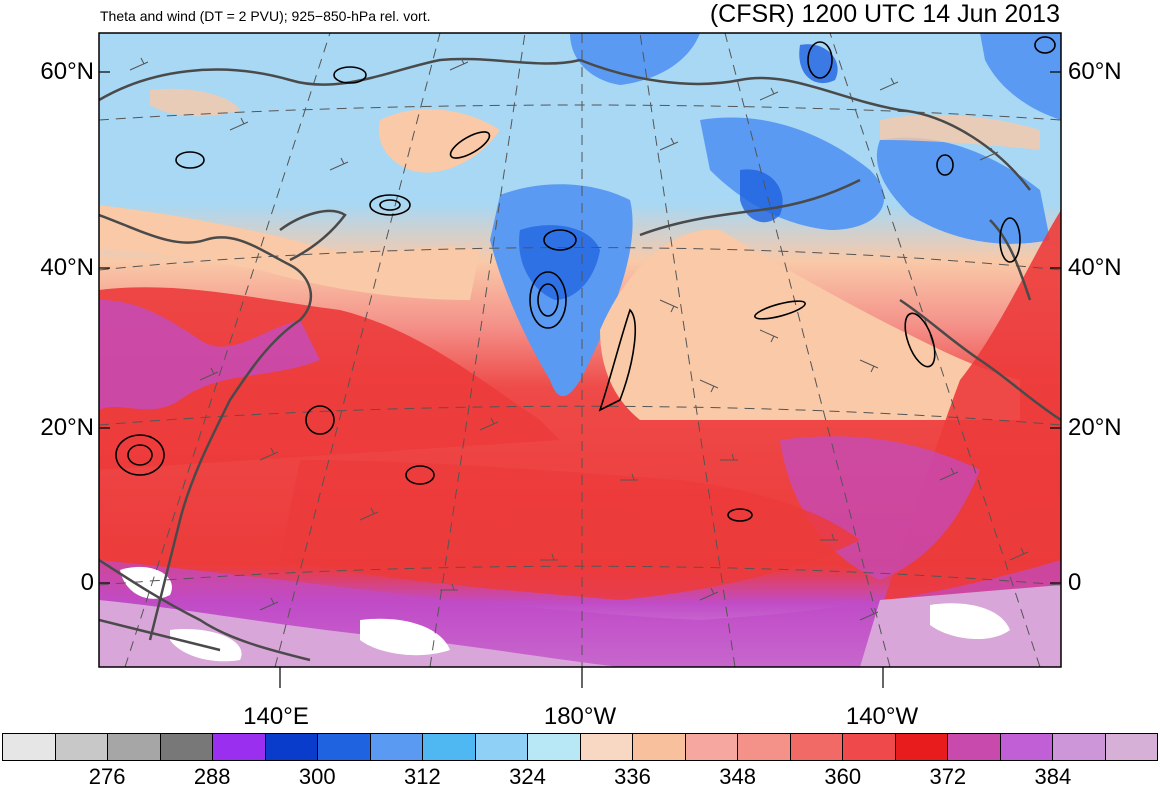  What do you see at coordinates (948, 776) in the screenshot?
I see `colorbar-label: 372` at bounding box center [948, 776].